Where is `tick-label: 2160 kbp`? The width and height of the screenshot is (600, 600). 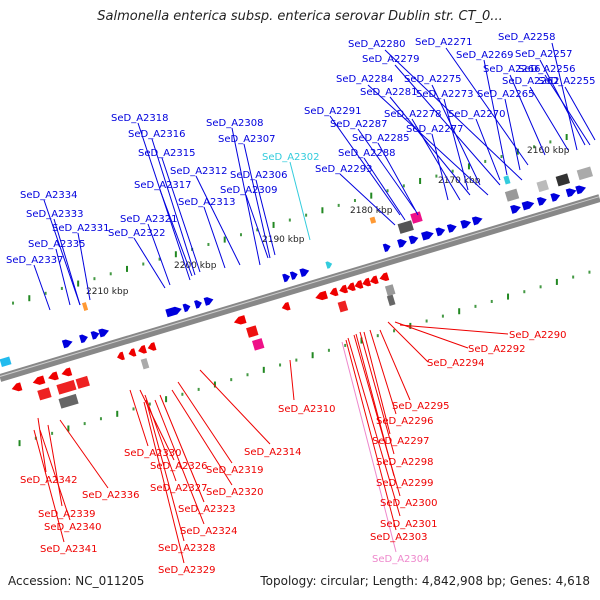 tick-label: 2160 kbp is located at coordinates (548, 151).